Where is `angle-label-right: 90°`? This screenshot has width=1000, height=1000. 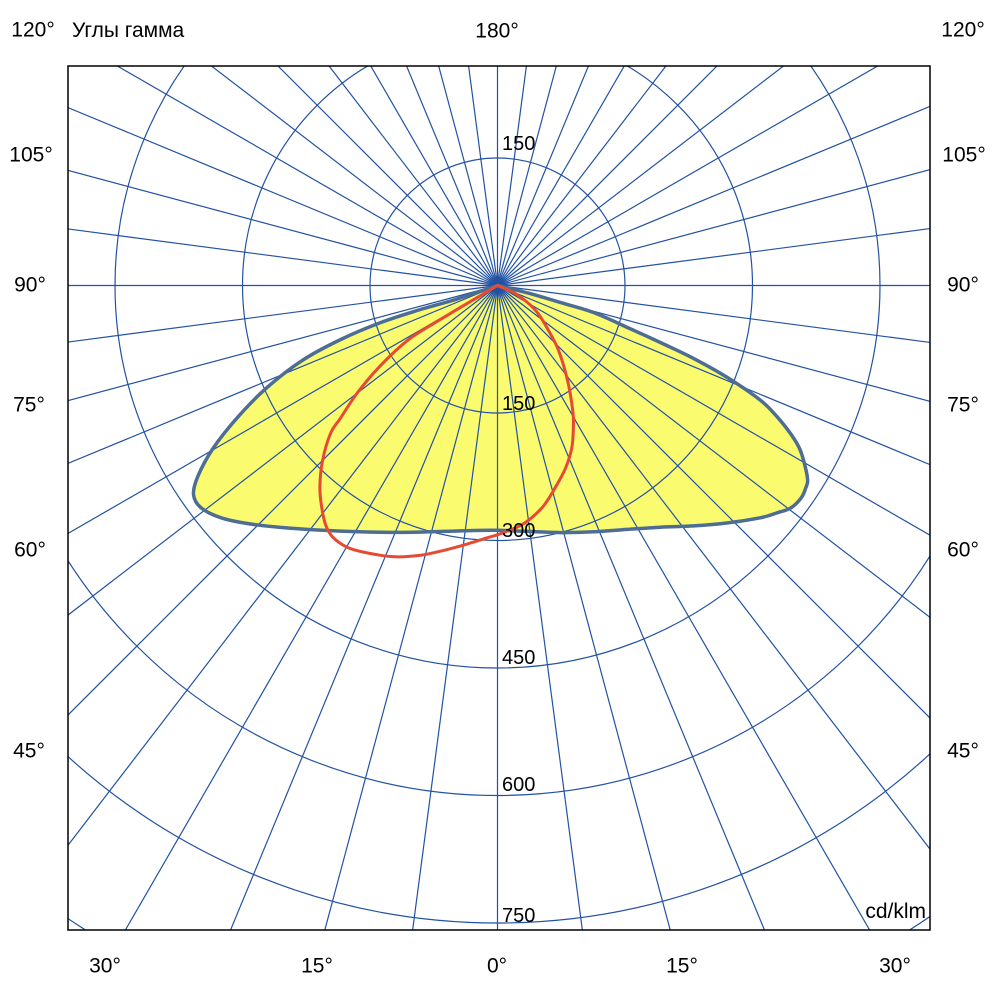 angle-label-right: 90° is located at coordinates (963, 285).